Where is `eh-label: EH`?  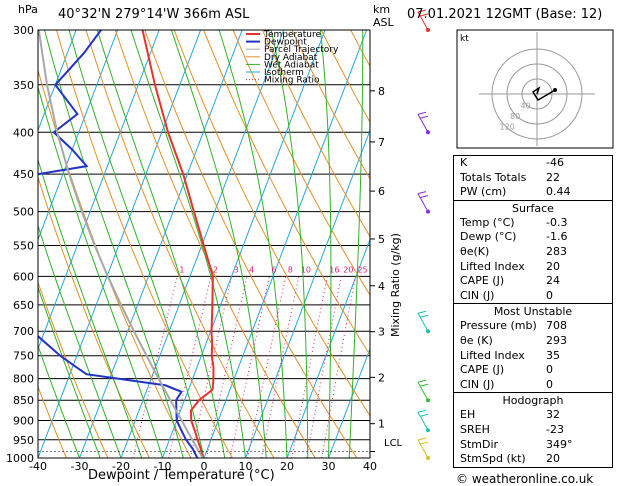 eh-label: EH is located at coordinates (468, 415).